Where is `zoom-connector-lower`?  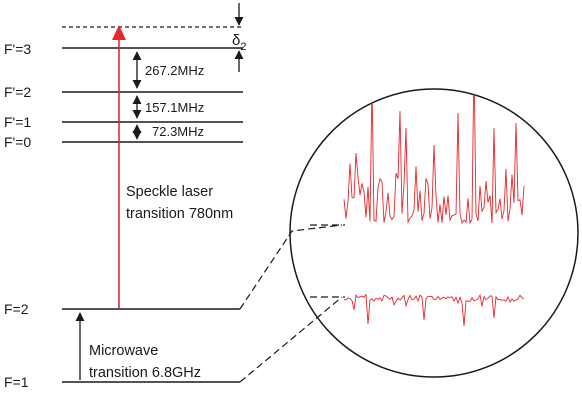 zoom-connector-lower is located at coordinates (291, 339).